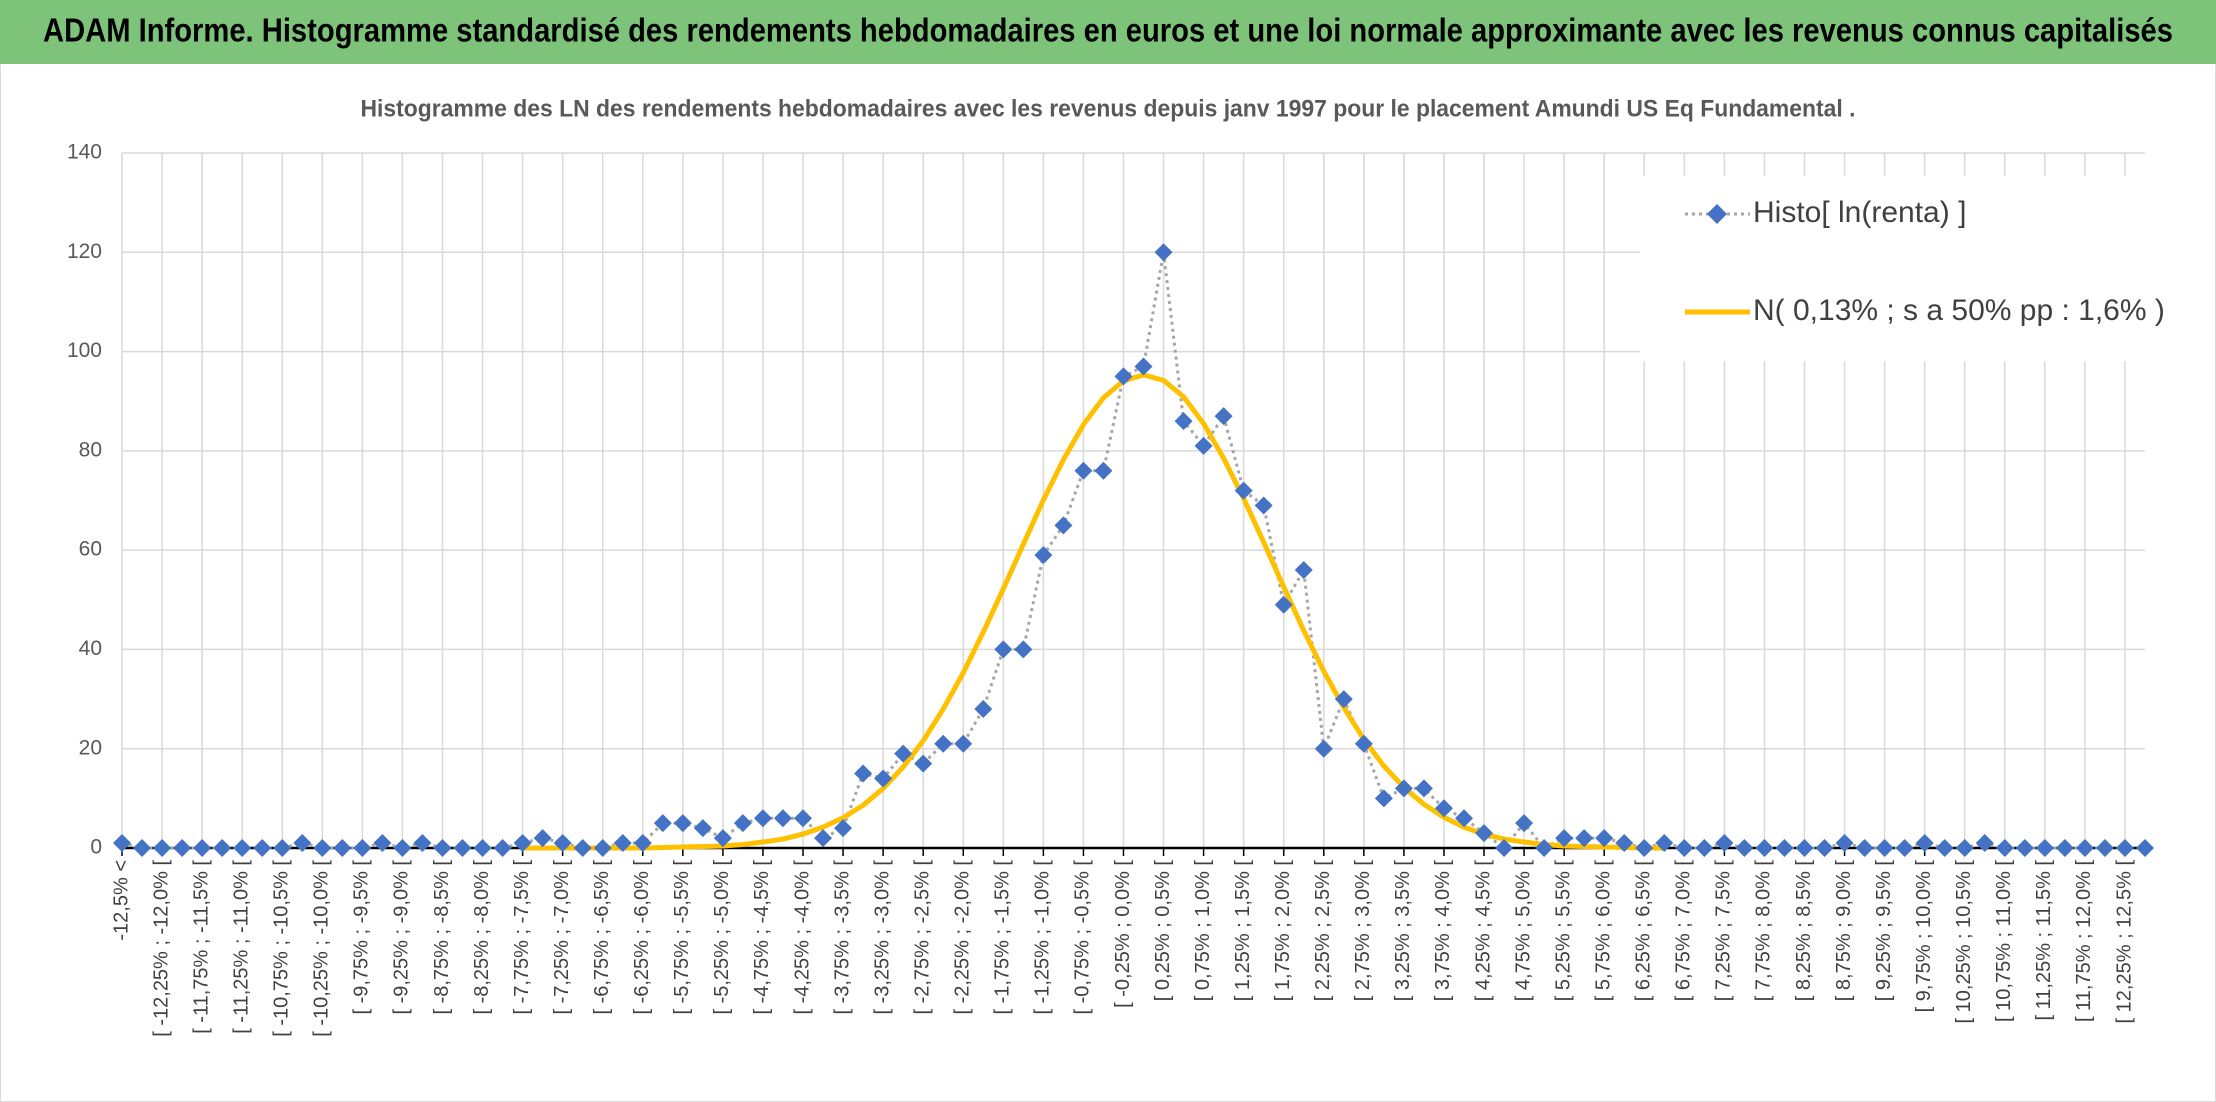  I want to click on y-tick-label: 80, so click(90, 449).